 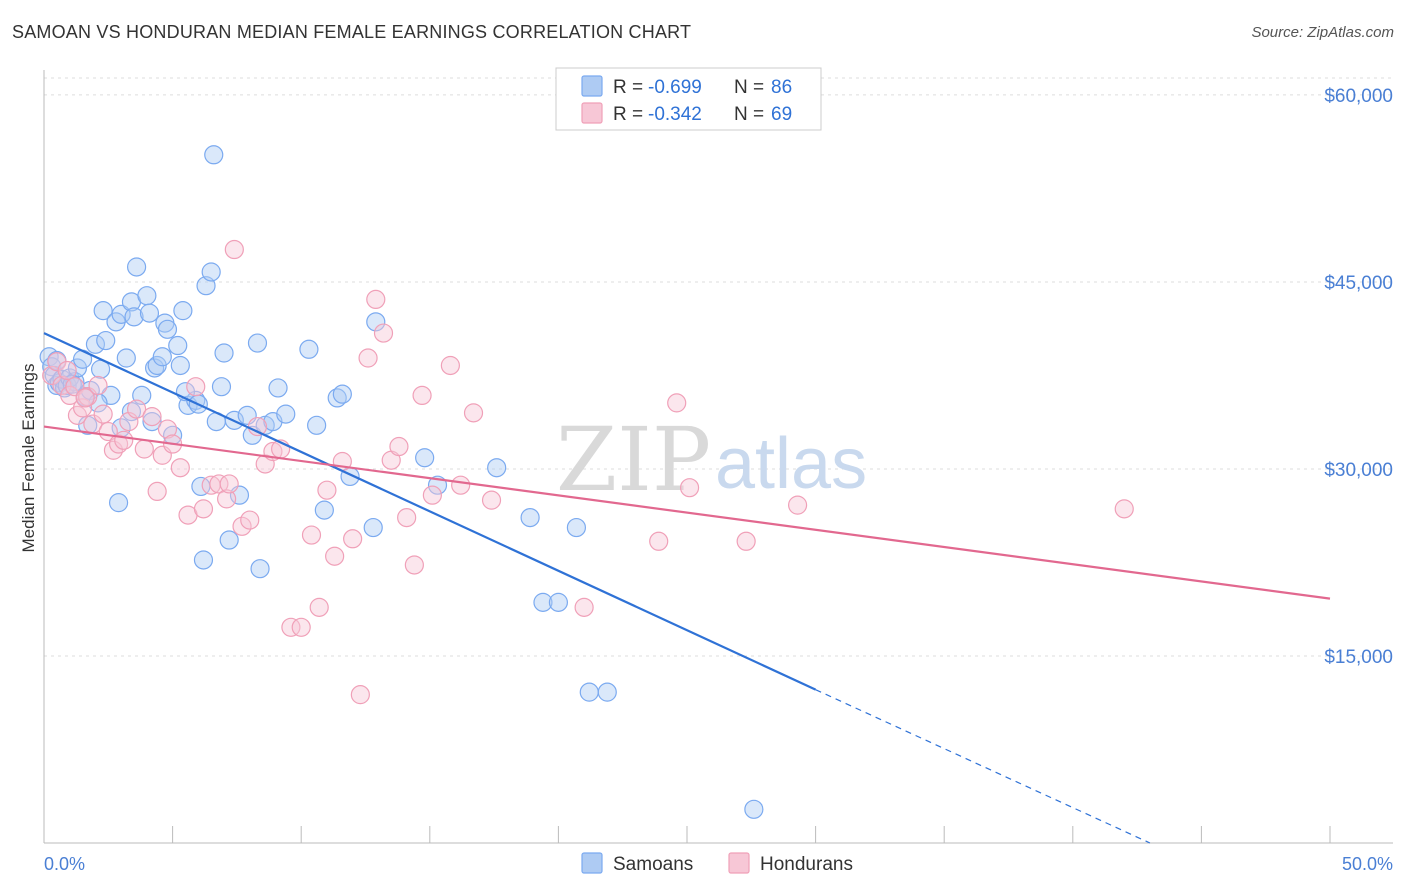 I want to click on bottom-legend-label-samoans: Samoans, so click(x=653, y=864).